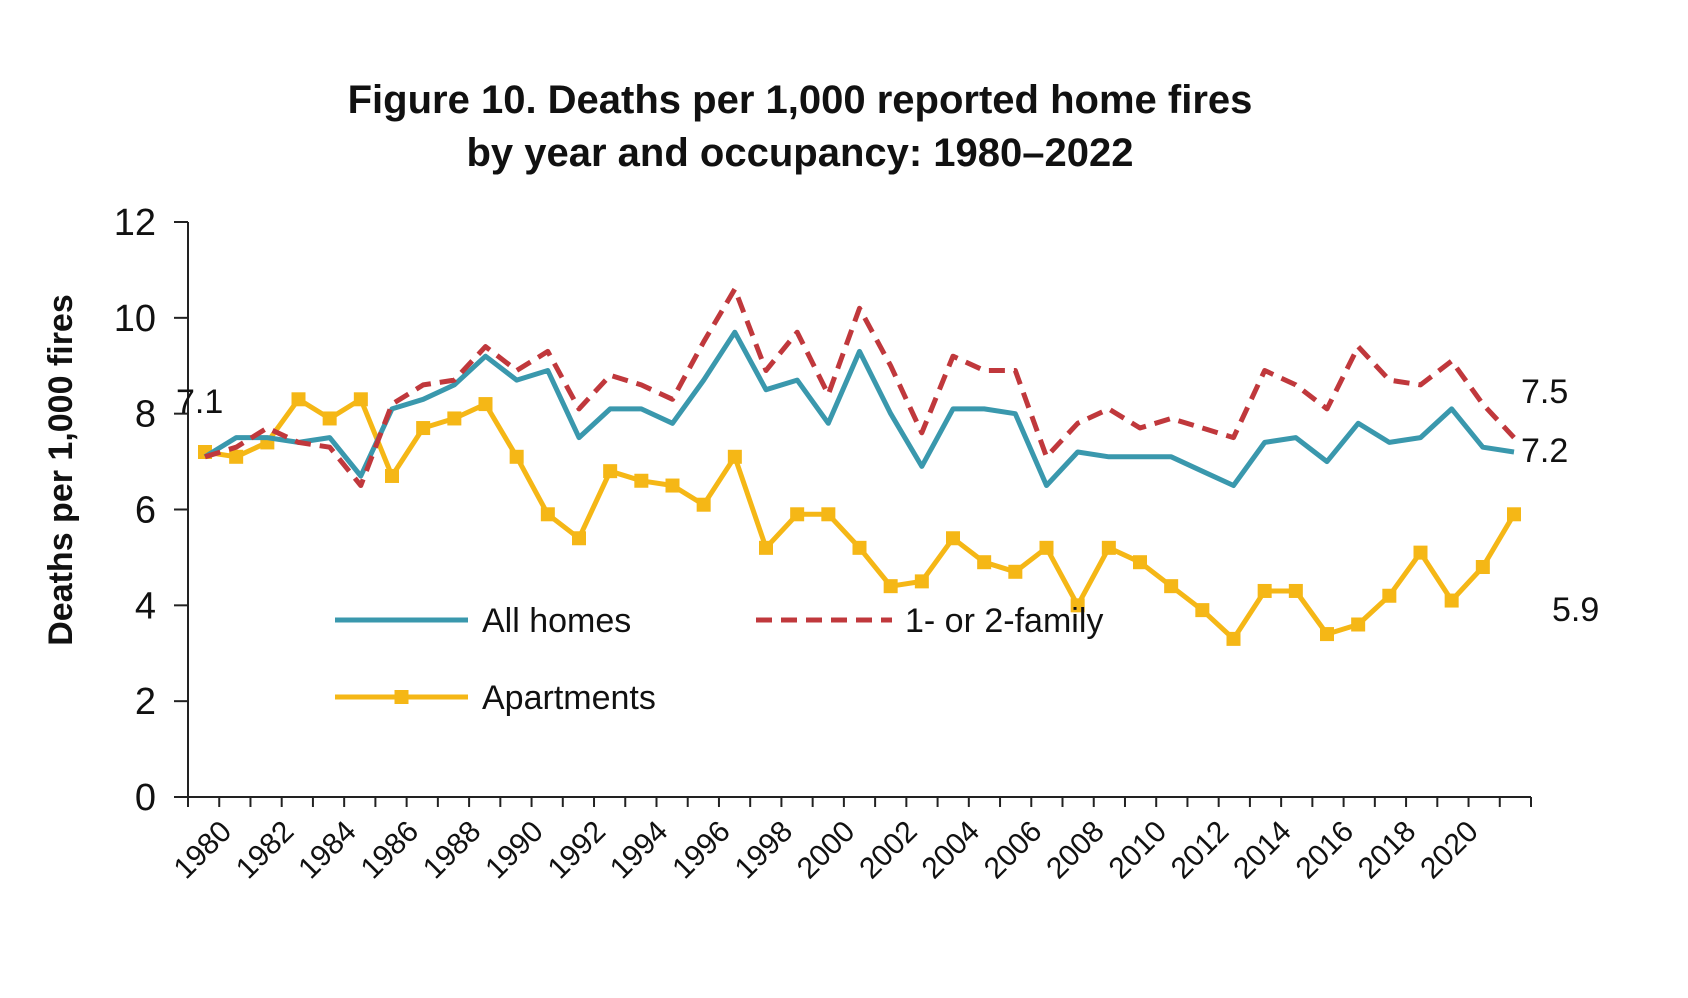 The height and width of the screenshot is (998, 1688). Describe the element at coordinates (145, 798) in the screenshot. I see `y-tick-label: 0` at that location.